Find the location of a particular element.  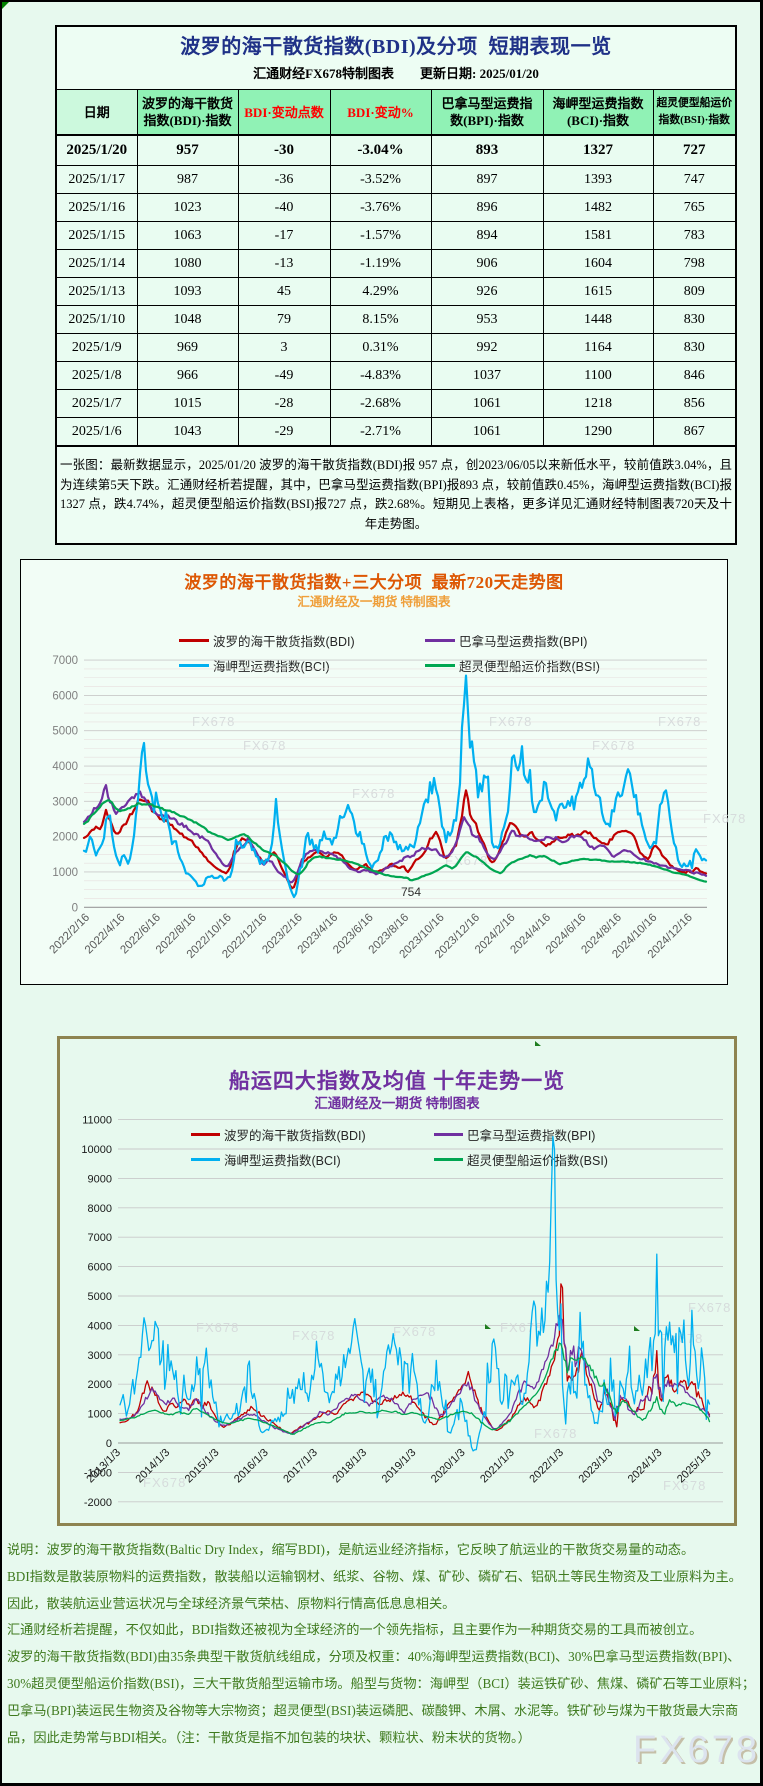

table-cell: -49 is located at coordinates (284, 375).